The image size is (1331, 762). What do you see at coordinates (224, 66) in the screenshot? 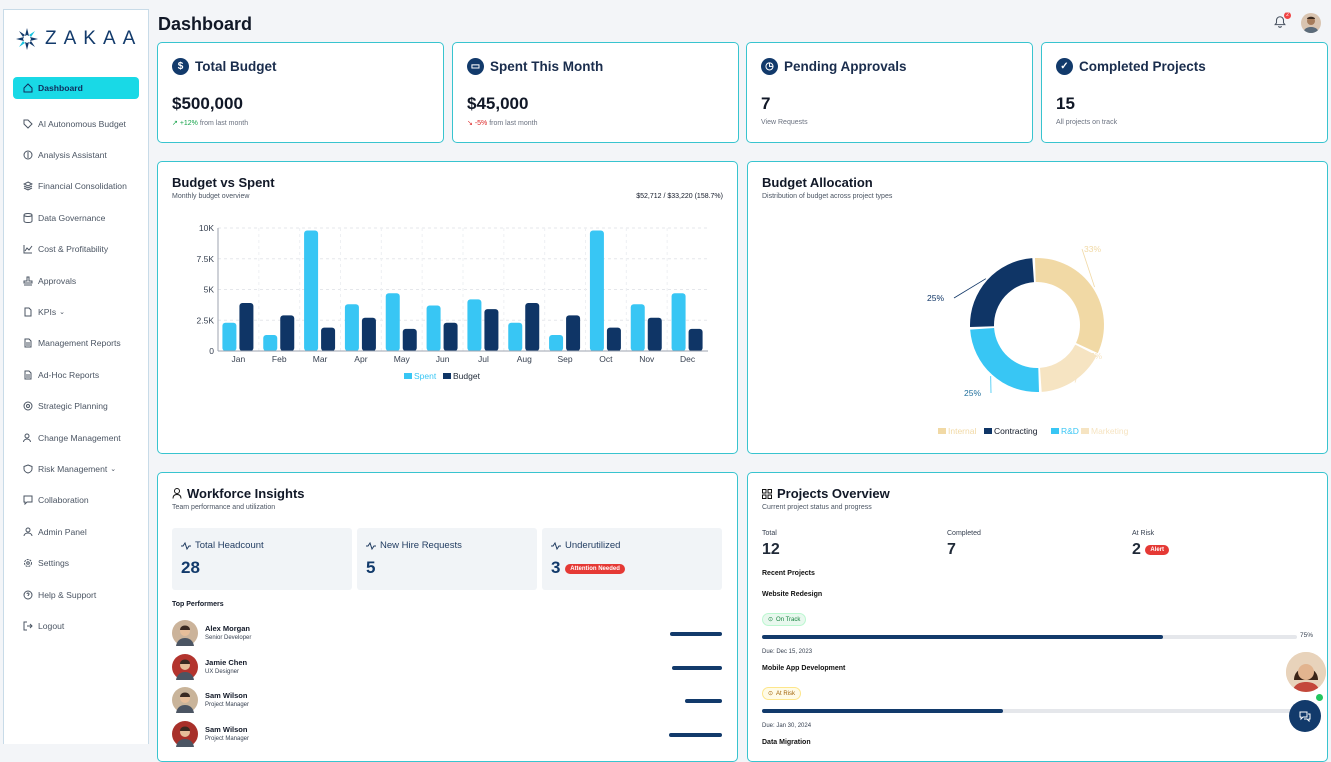
I see `stat-title: $Total Budget` at bounding box center [224, 66].